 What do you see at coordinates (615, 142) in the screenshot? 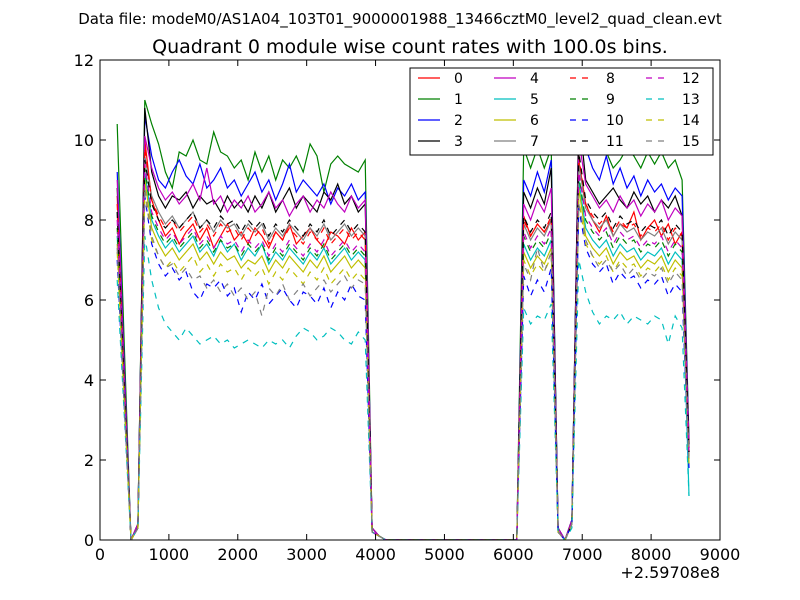
I see `legend-label-11: 11` at bounding box center [615, 142].